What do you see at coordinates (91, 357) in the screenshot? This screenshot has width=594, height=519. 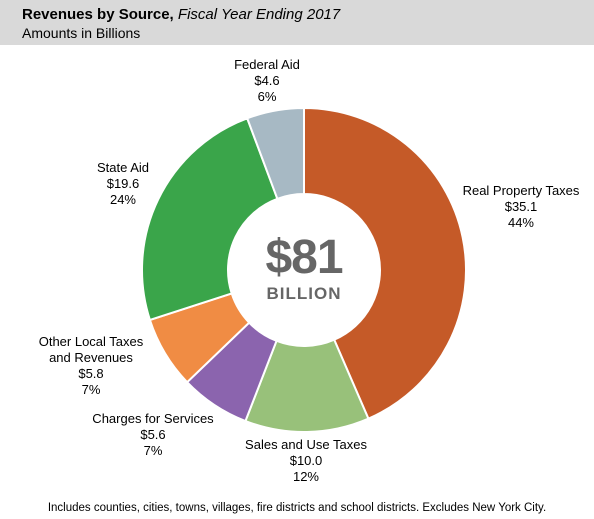 I see `slice-label-name: and Revenues` at bounding box center [91, 357].